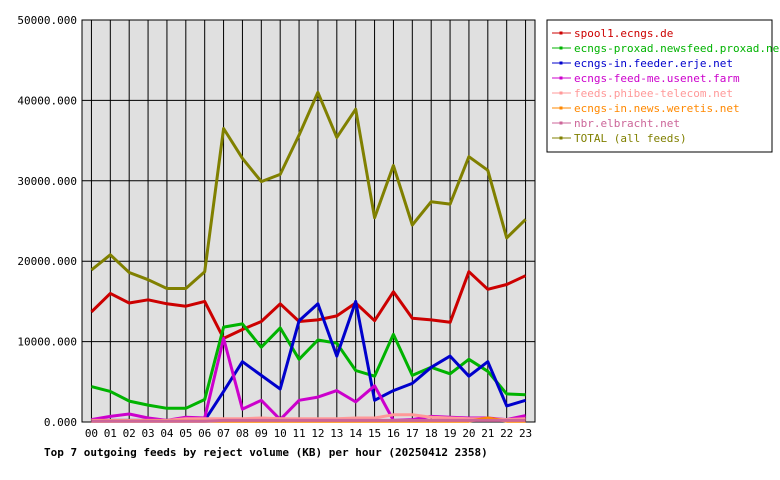 The width and height of the screenshot is (780, 480). I want to click on x-tick-label: 01, so click(110, 433).